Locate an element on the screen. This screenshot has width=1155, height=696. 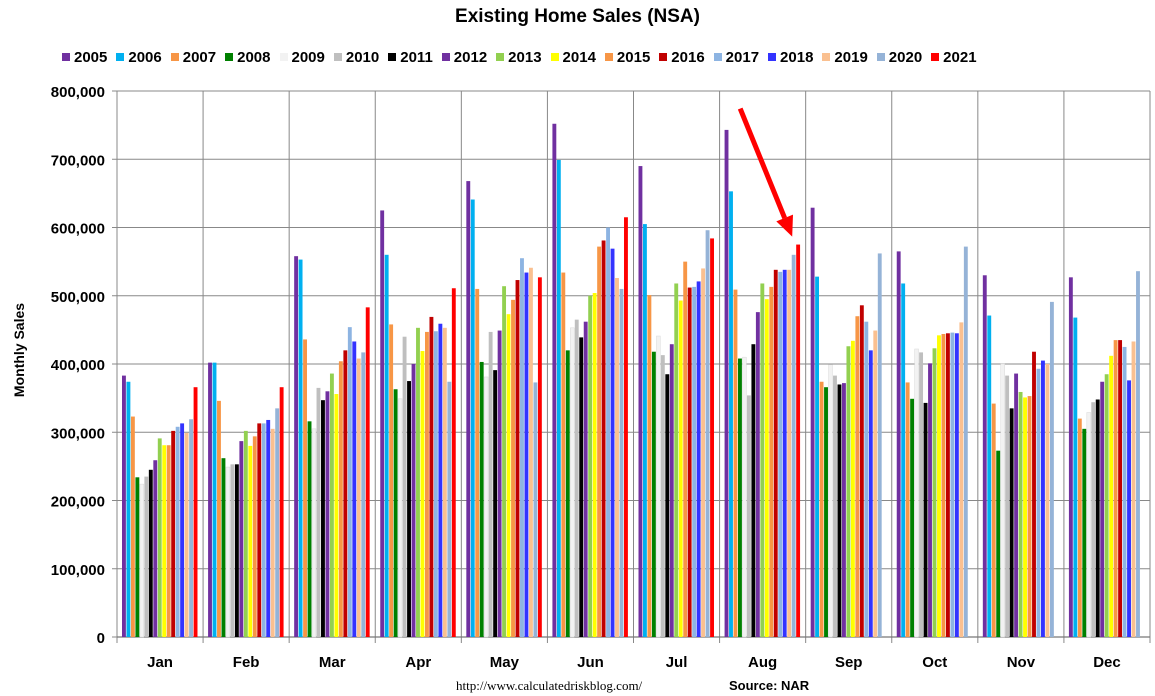
bar-2005-Mar is located at coordinates (296, 446).